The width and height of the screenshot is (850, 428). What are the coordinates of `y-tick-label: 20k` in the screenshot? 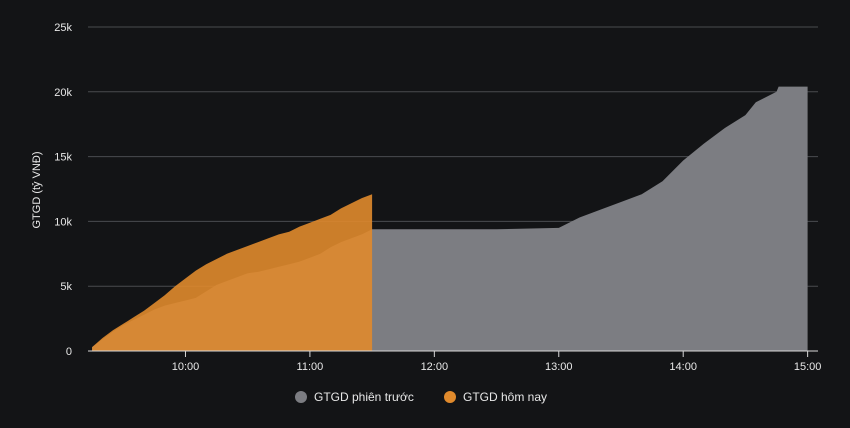 It's located at (63, 93).